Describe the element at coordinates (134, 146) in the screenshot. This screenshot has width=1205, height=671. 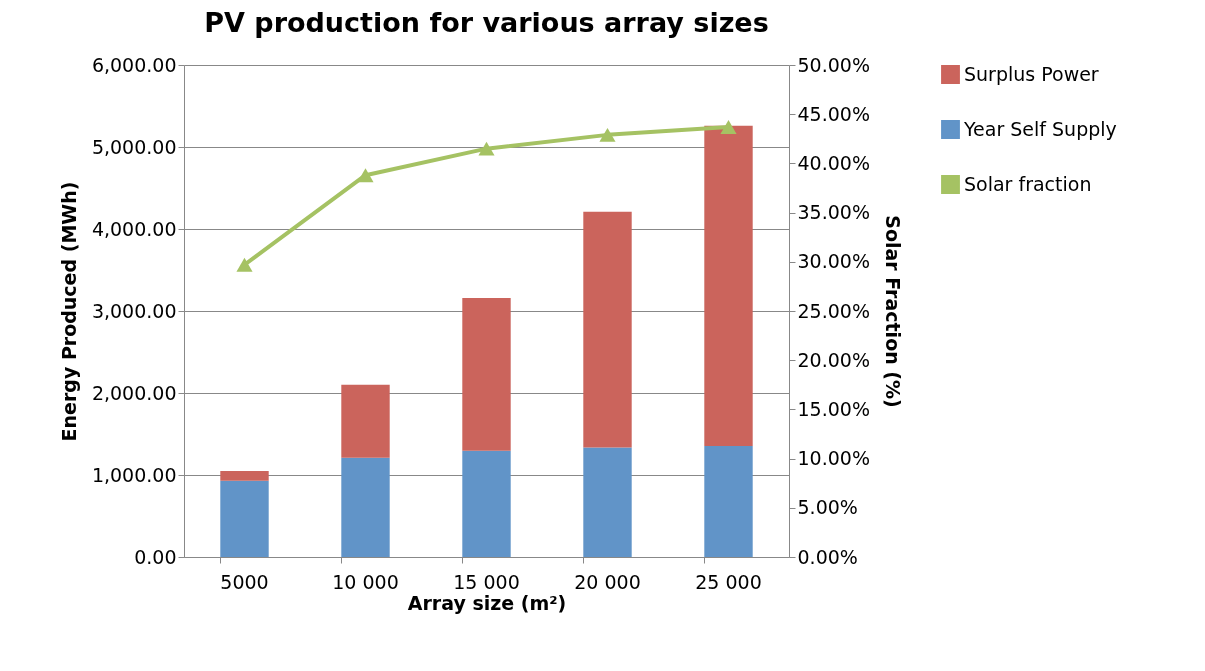
I see `y-tick-label: 5,000.00` at that location.